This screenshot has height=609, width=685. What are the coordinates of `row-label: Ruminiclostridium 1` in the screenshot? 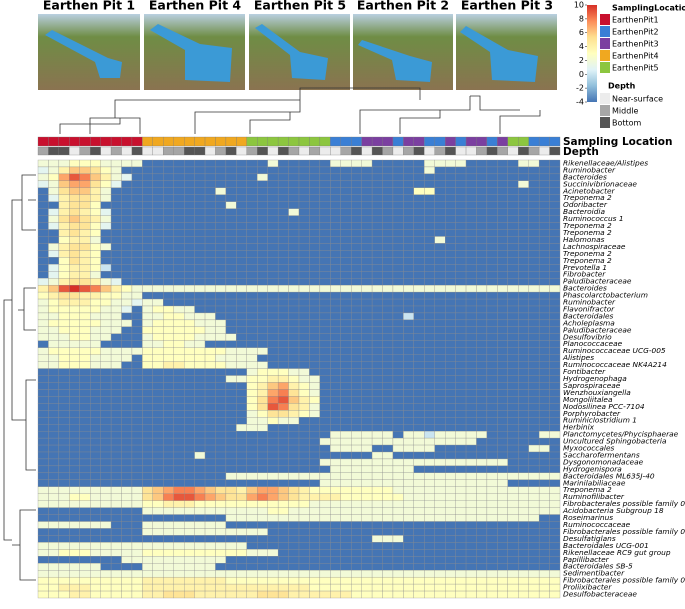 It's located at (600, 420).